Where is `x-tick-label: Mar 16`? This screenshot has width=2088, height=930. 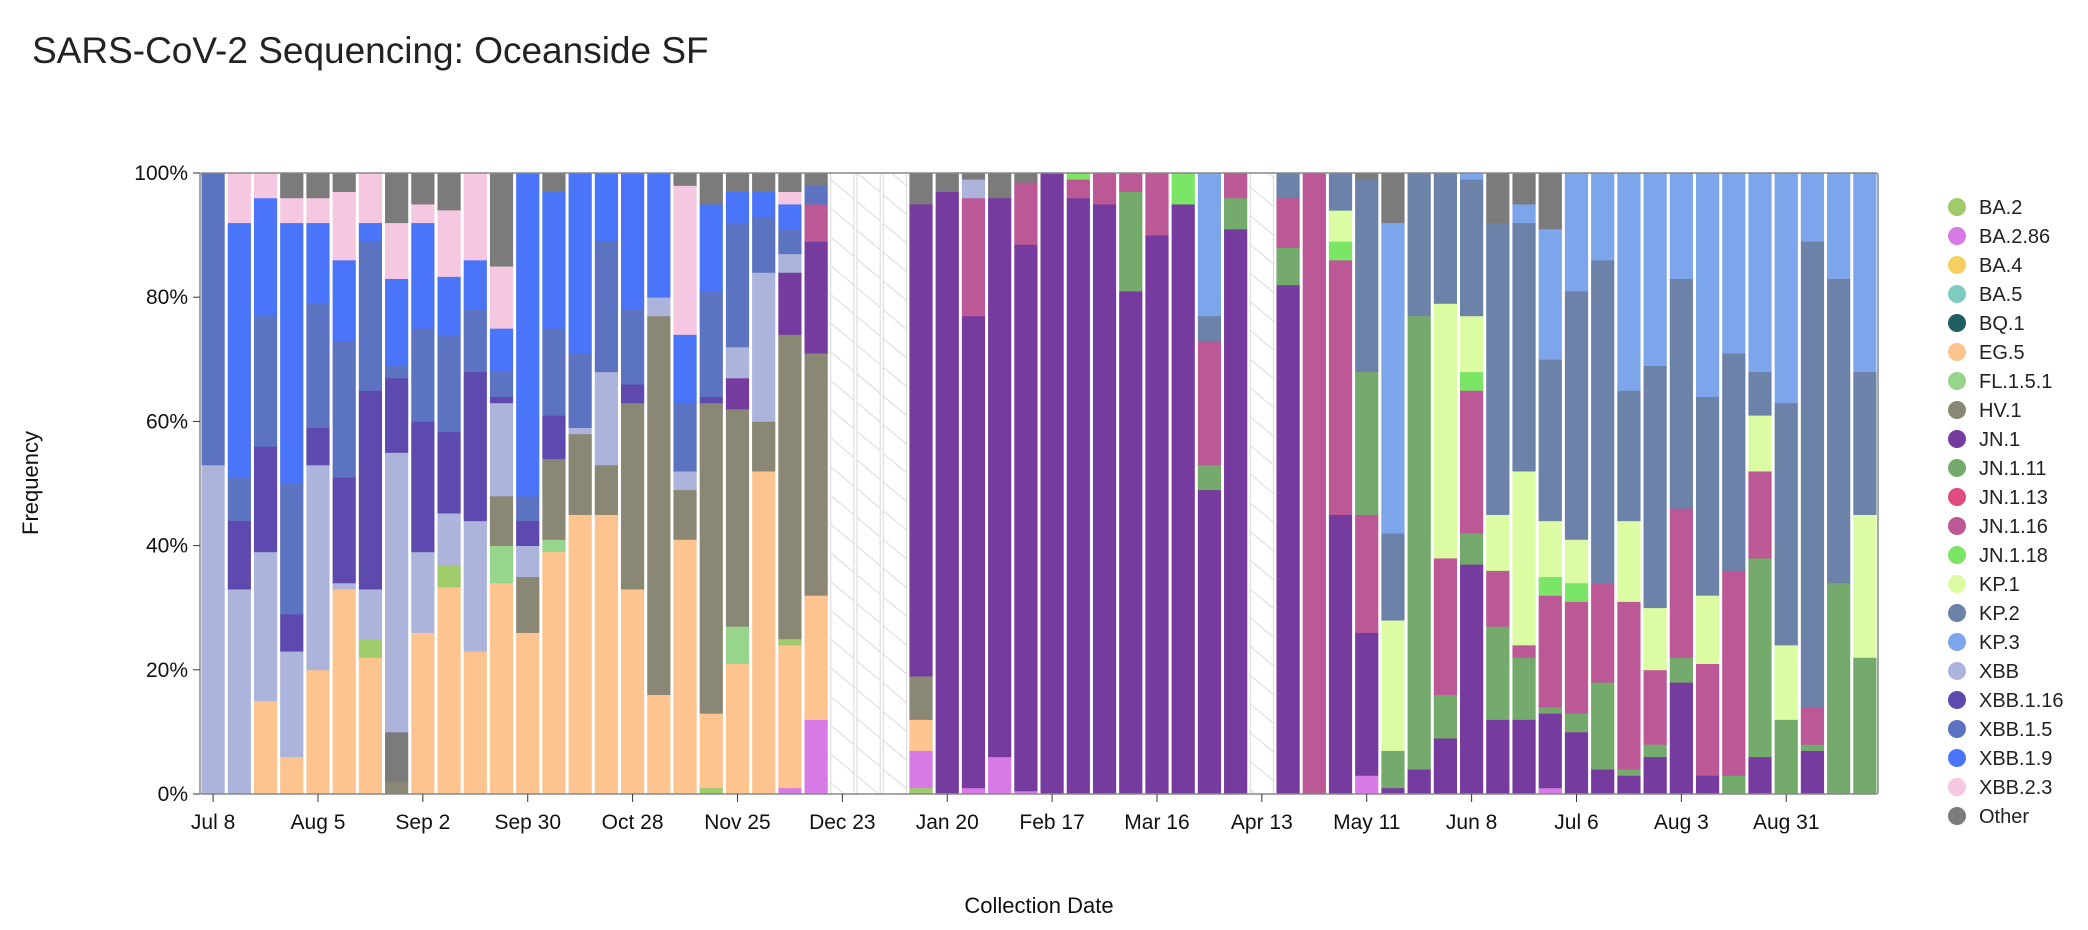 x-tick-label: Mar 16 is located at coordinates (1156, 822).